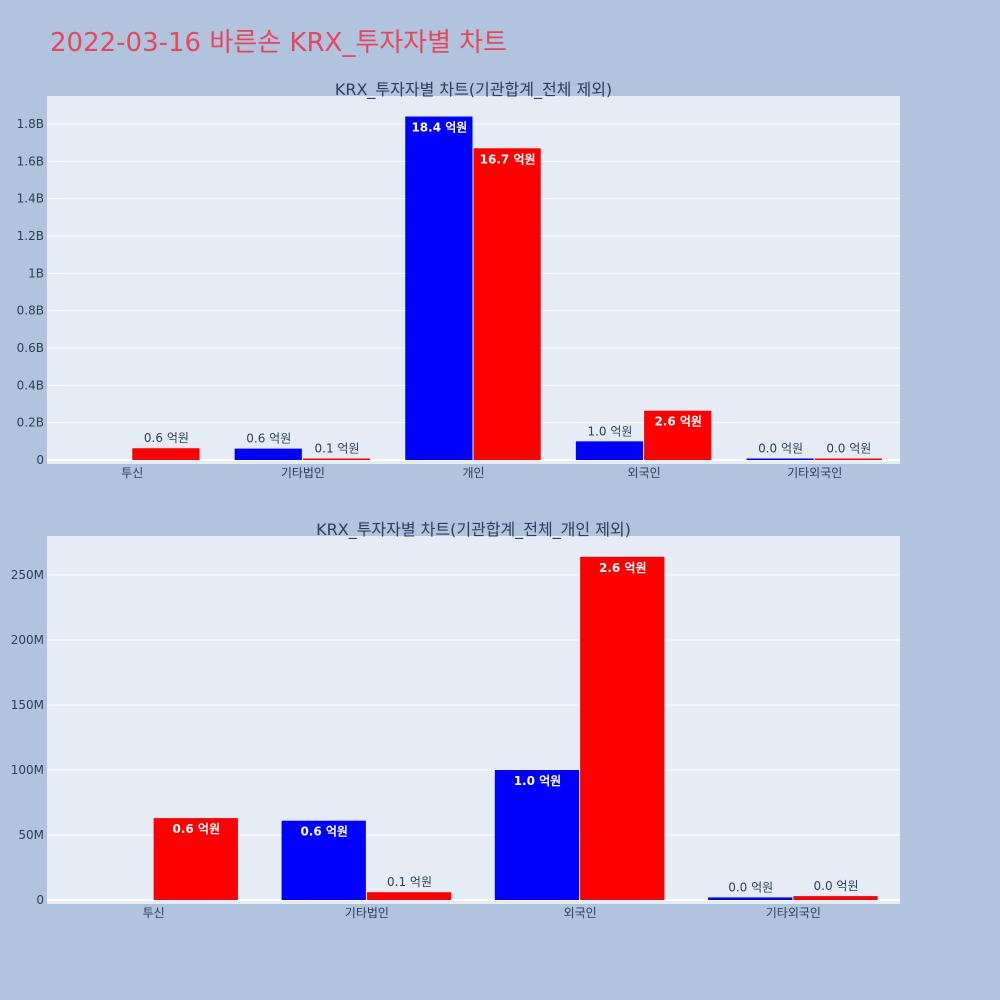  I want to click on data-label: 18.4 억원, so click(439, 128).